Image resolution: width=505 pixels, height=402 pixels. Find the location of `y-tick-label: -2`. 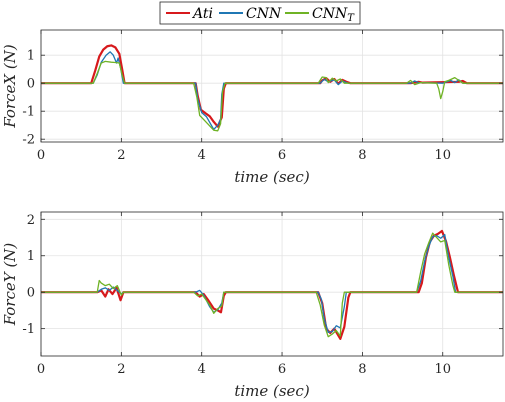

y-tick-label: -2 is located at coordinates (28, 140).